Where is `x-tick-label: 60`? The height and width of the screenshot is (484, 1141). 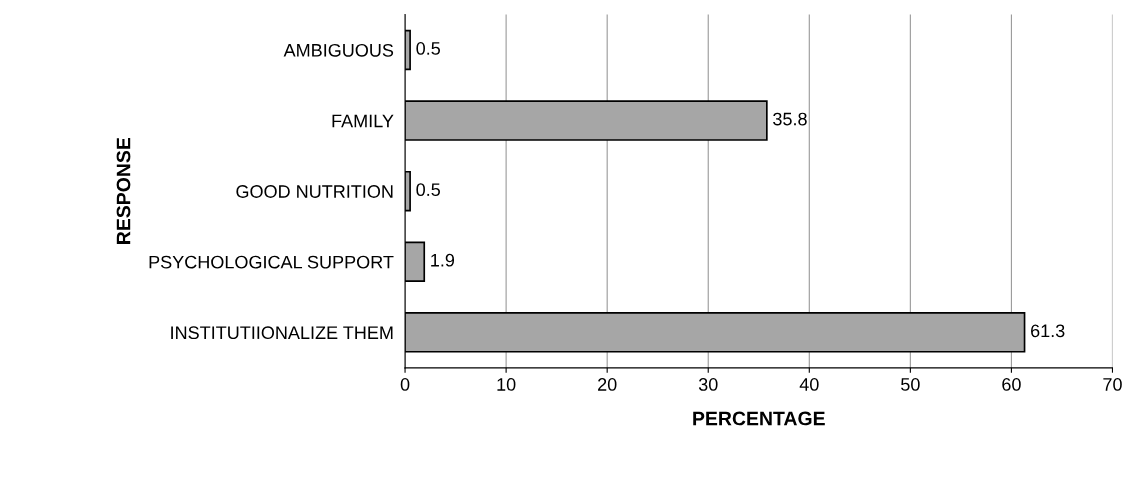 x-tick-label: 60 is located at coordinates (1011, 384).